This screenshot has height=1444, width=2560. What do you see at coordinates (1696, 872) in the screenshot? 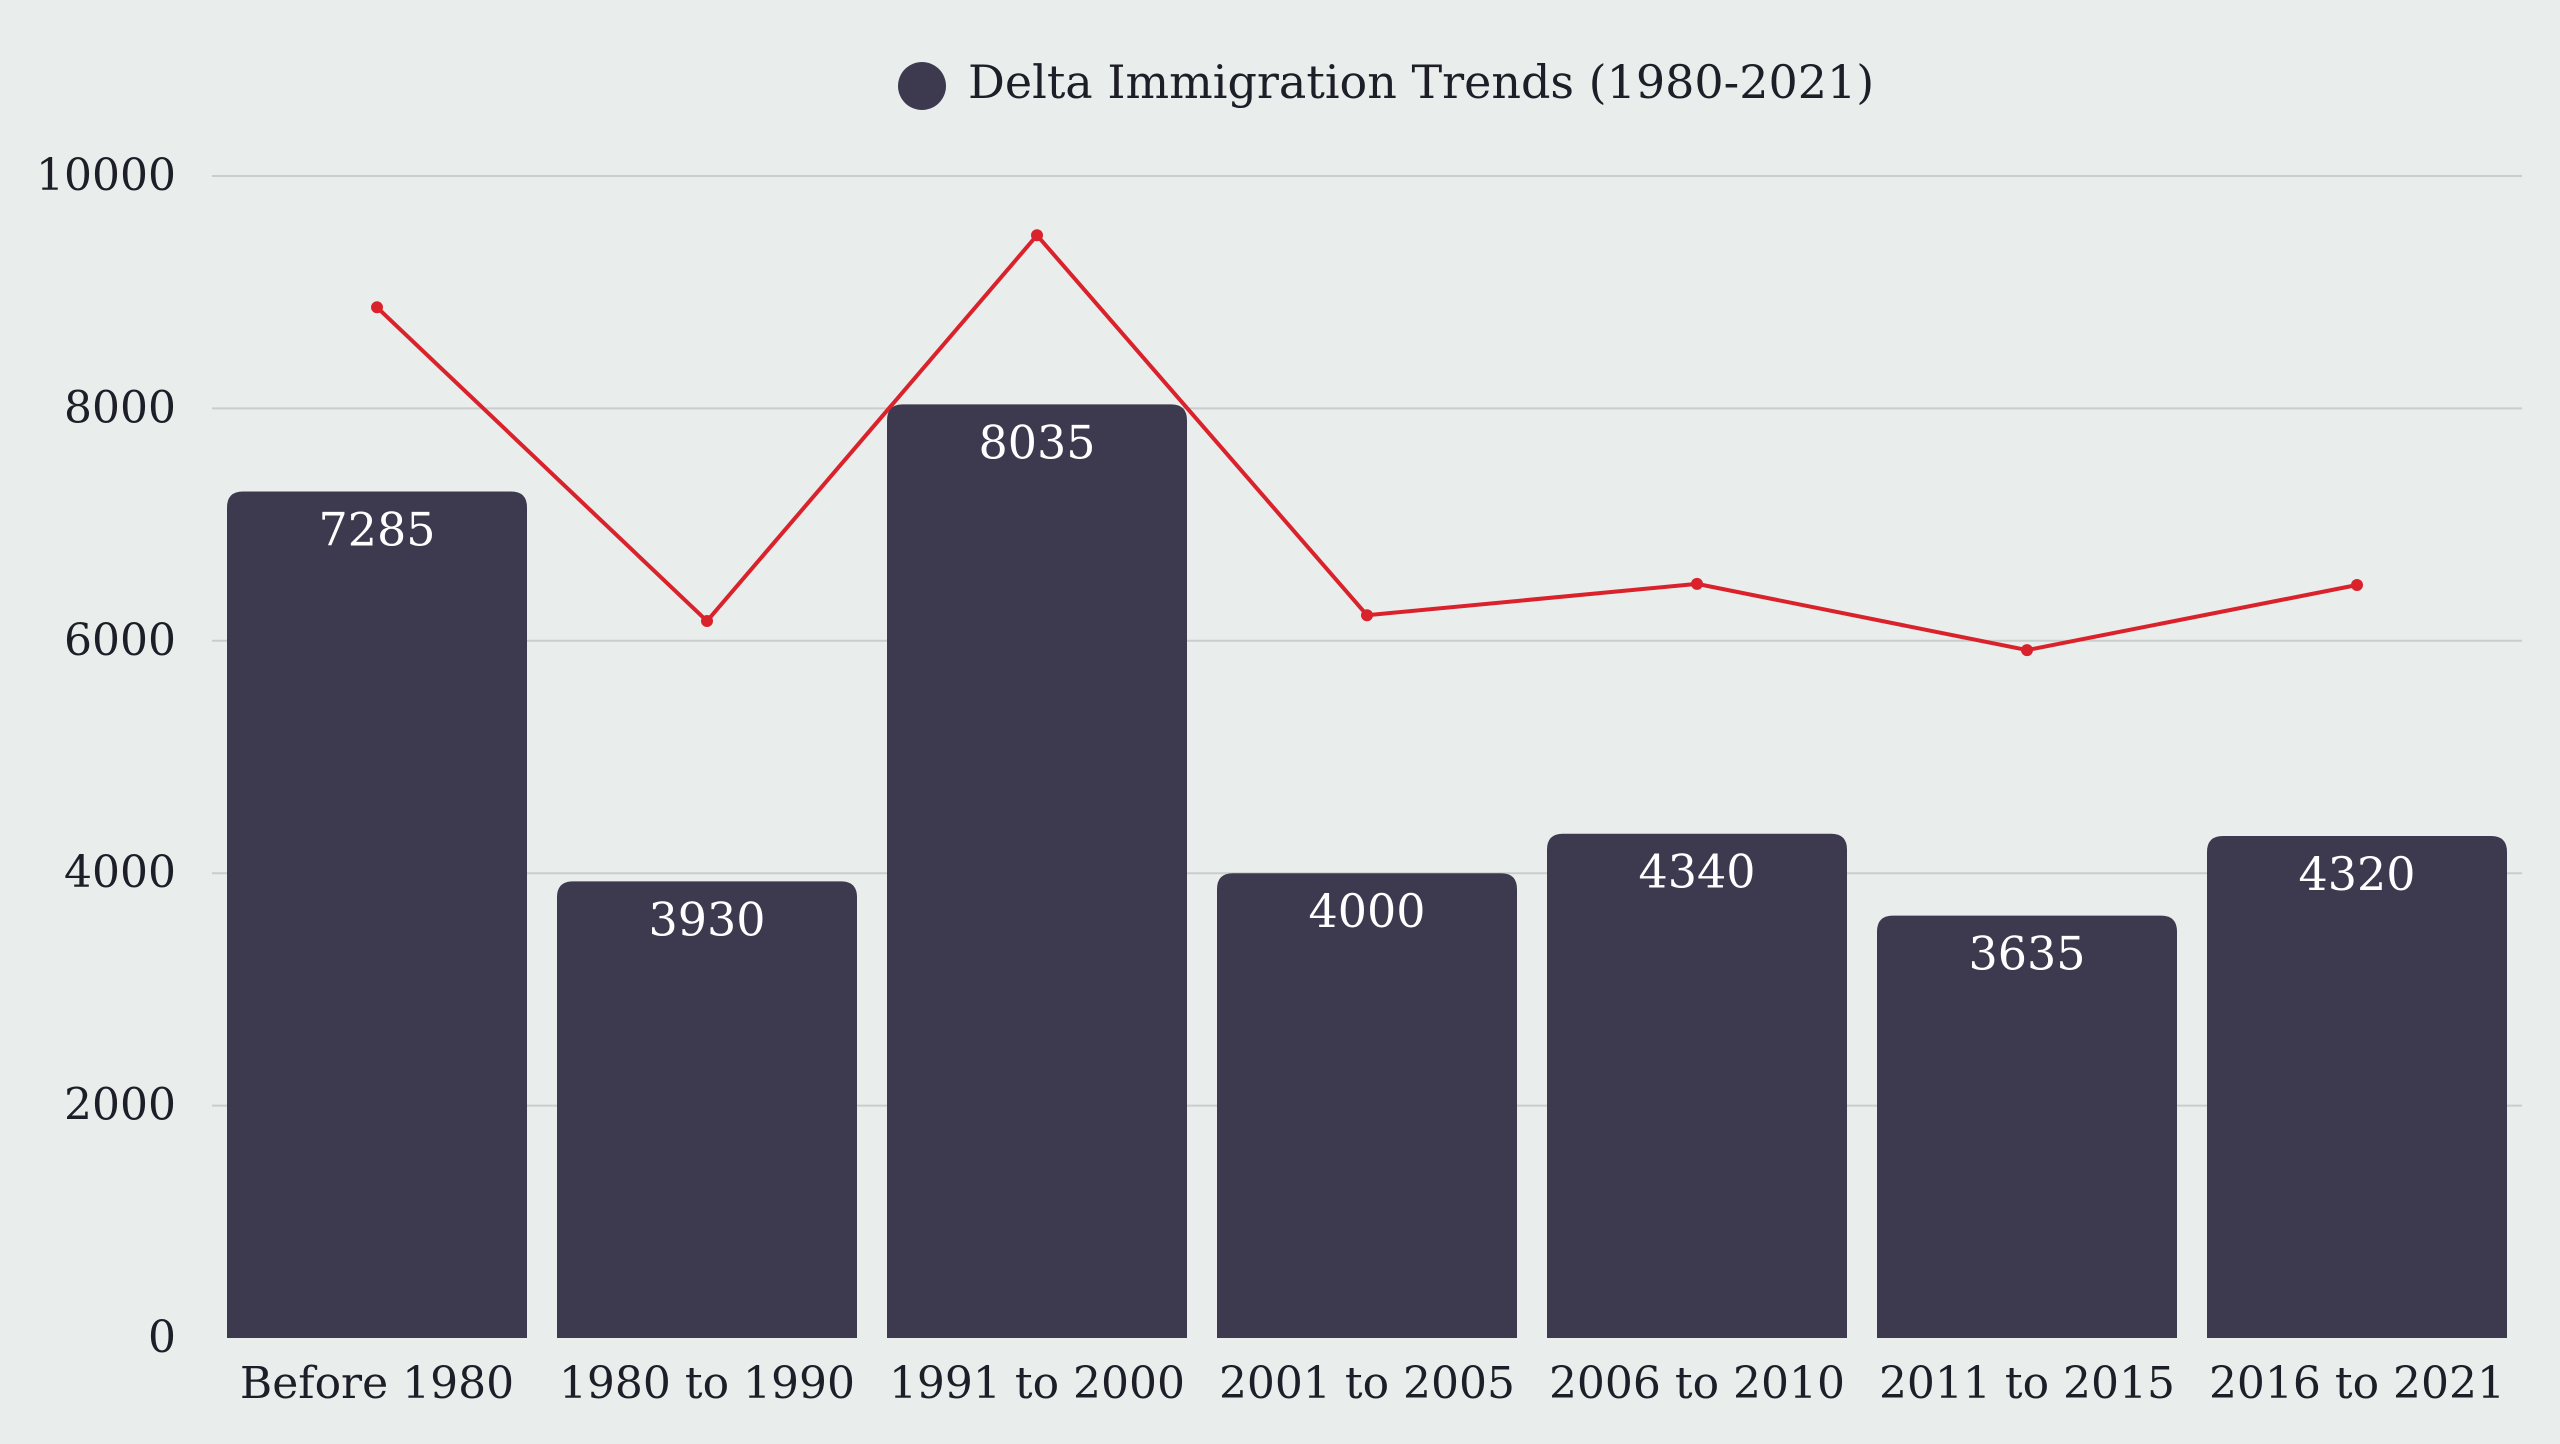
I see `bar-value-label: 4340` at bounding box center [1696, 872].